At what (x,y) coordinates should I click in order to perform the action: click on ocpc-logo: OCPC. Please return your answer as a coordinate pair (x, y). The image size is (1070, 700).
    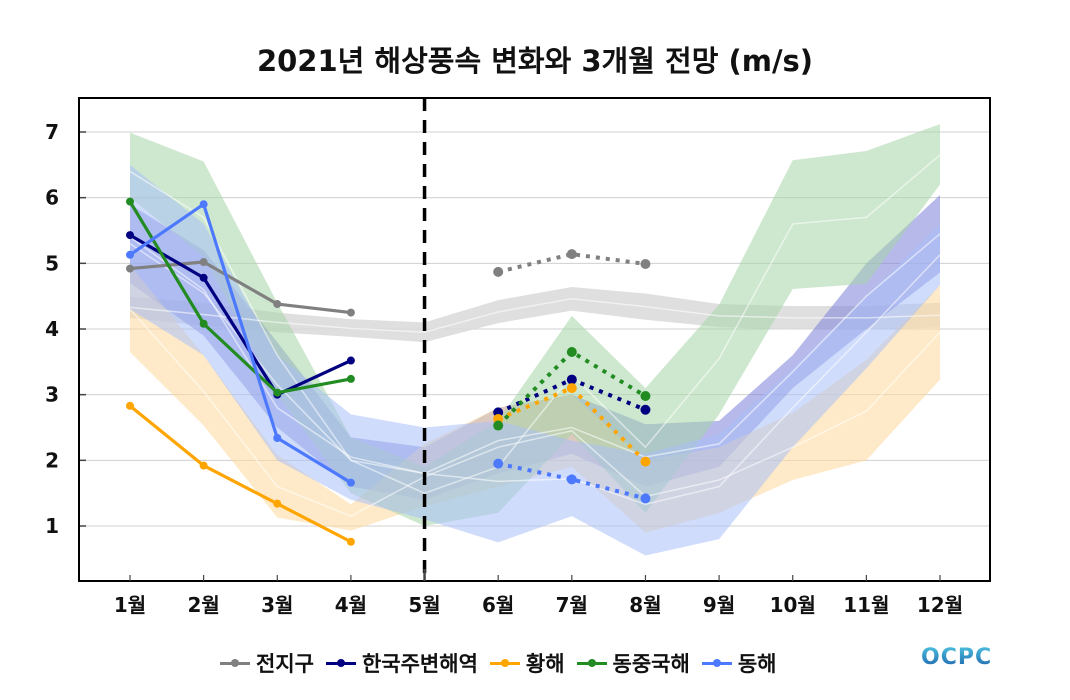
    Looking at the image, I should click on (957, 657).